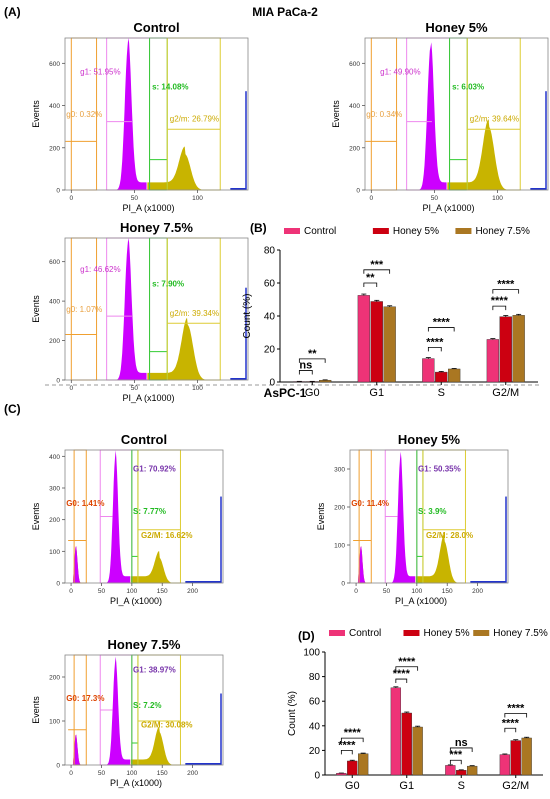 The height and width of the screenshot is (799, 550). What do you see at coordinates (439, 468) in the screenshot?
I see `g1-gate-label: G1: 50.35%` at bounding box center [439, 468].